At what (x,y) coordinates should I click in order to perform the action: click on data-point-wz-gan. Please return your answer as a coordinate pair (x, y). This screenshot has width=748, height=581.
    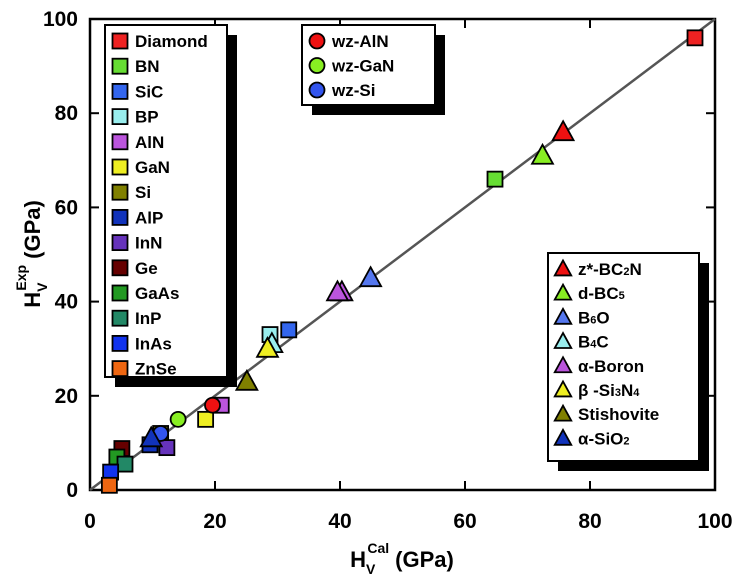
    Looking at the image, I should click on (178, 419).